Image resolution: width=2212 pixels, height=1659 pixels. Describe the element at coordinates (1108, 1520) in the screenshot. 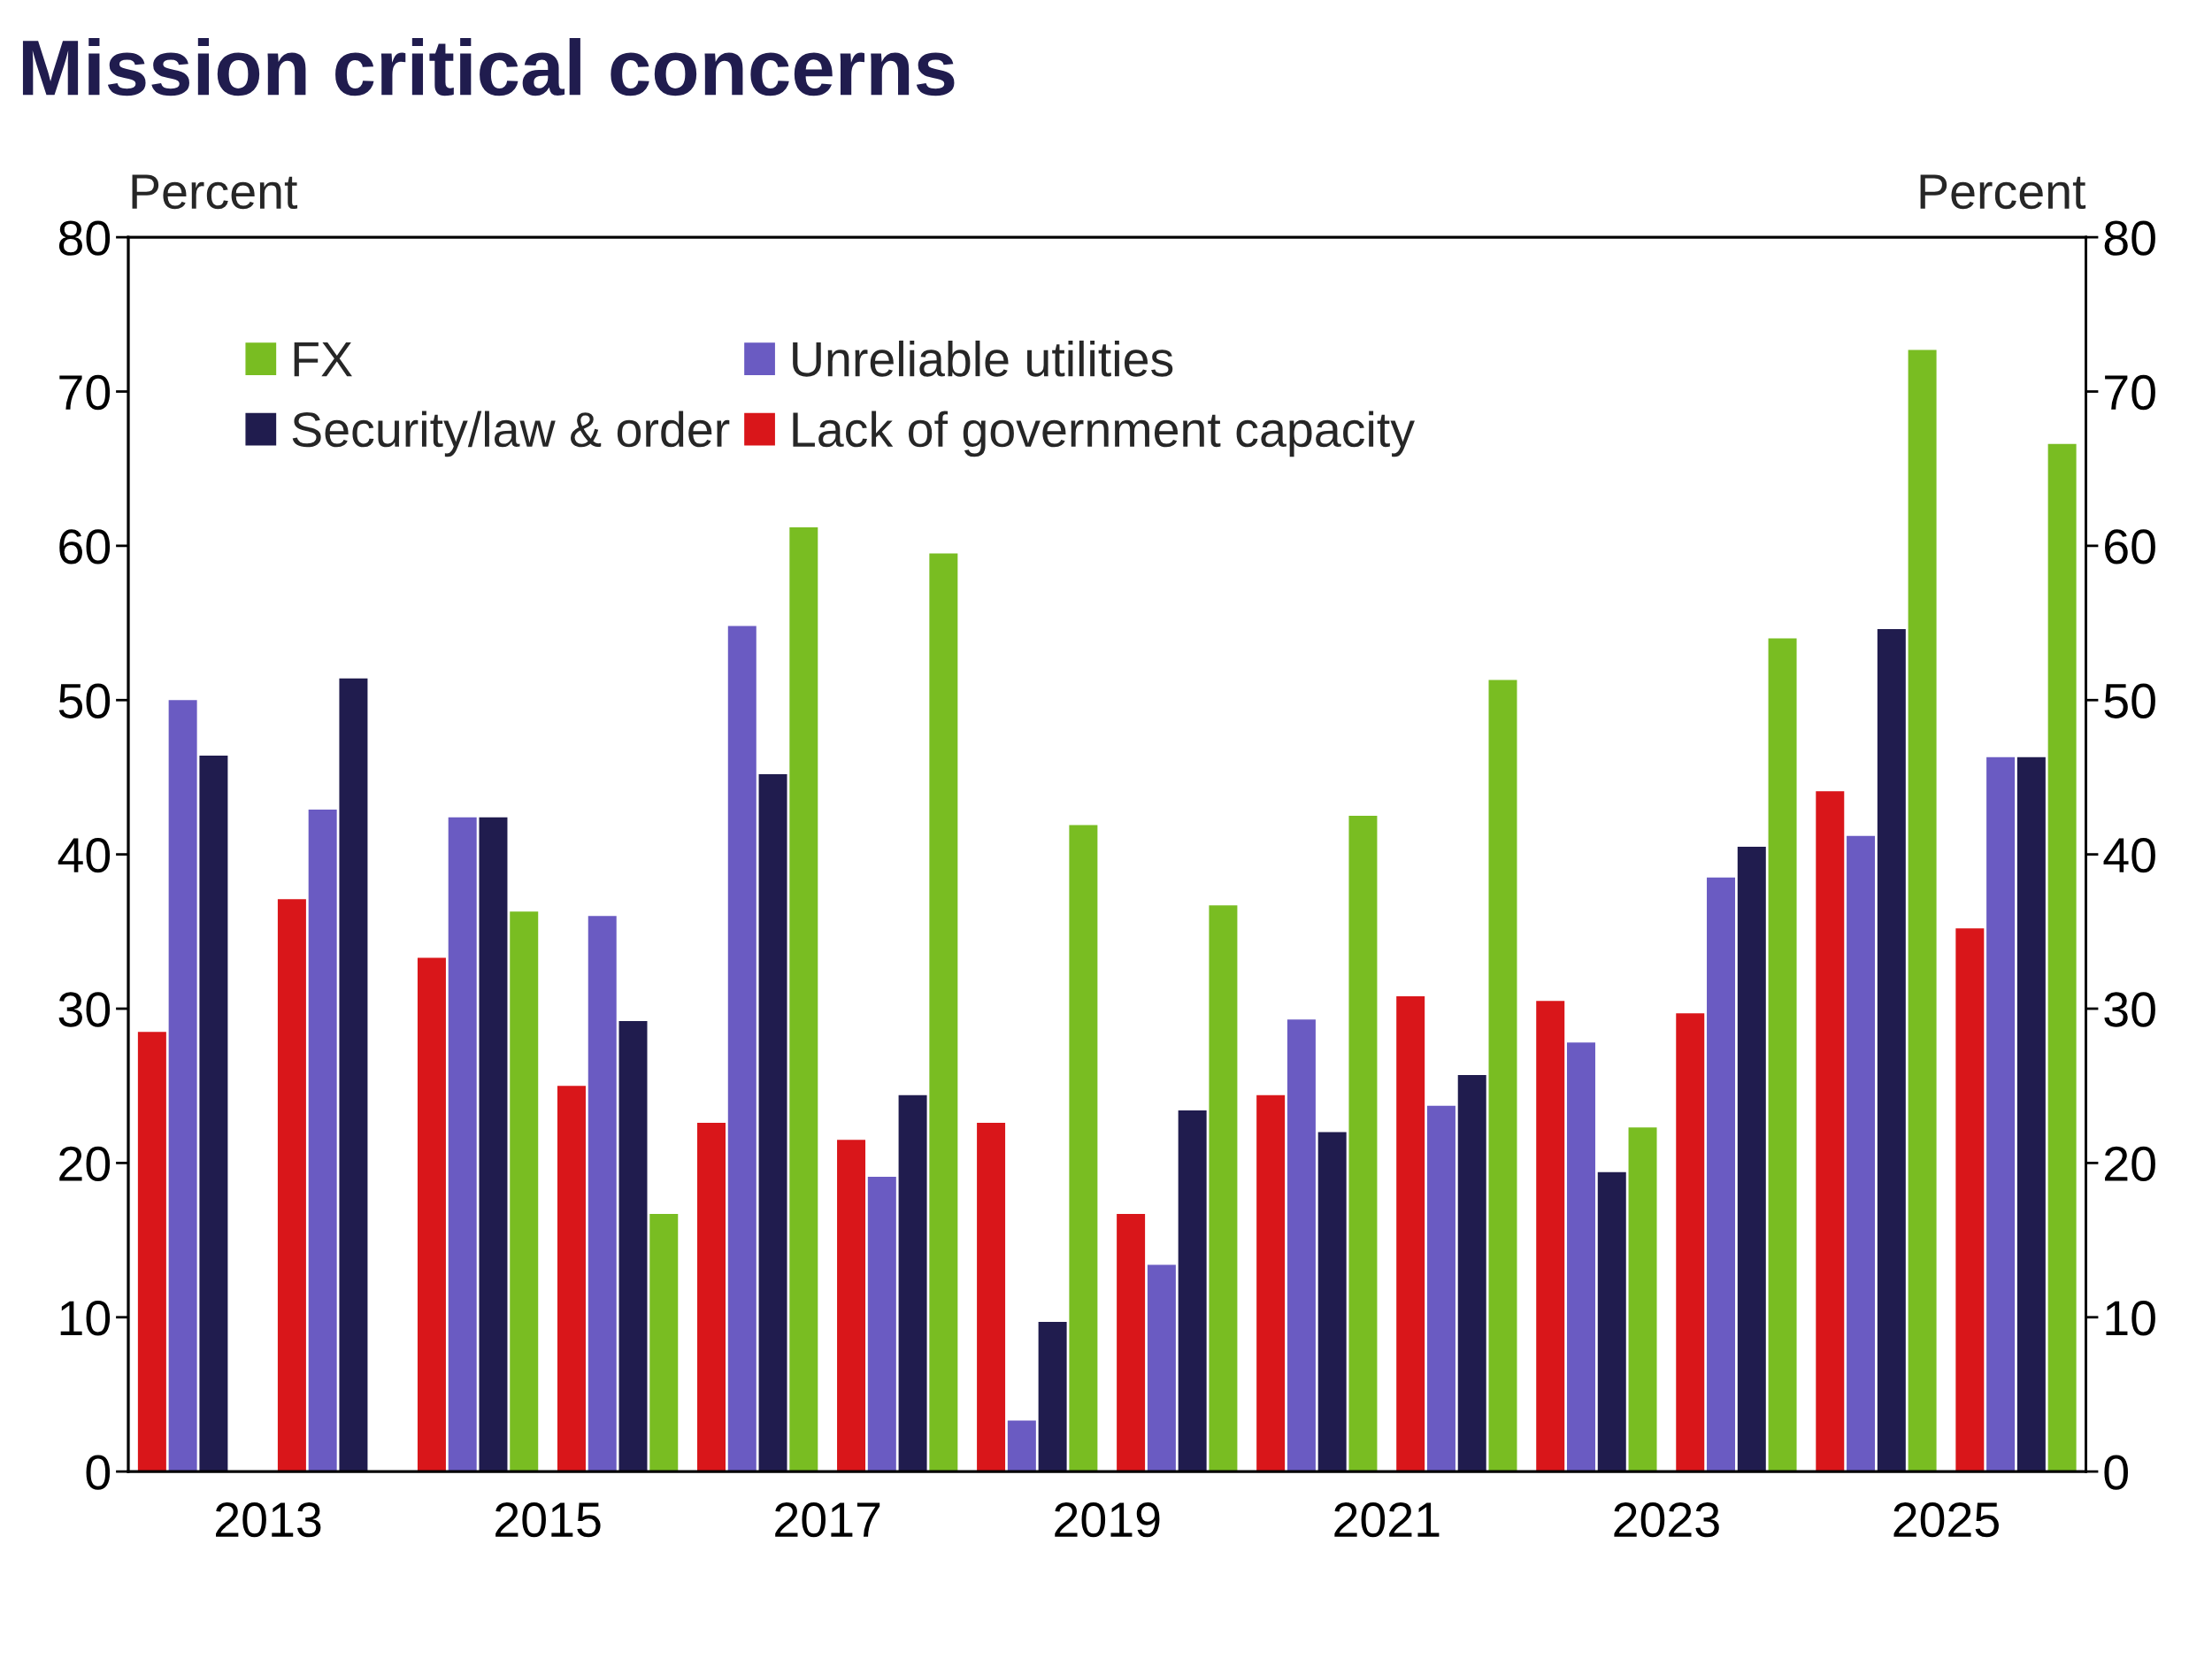

I see `x-tick-label: 2019` at that location.